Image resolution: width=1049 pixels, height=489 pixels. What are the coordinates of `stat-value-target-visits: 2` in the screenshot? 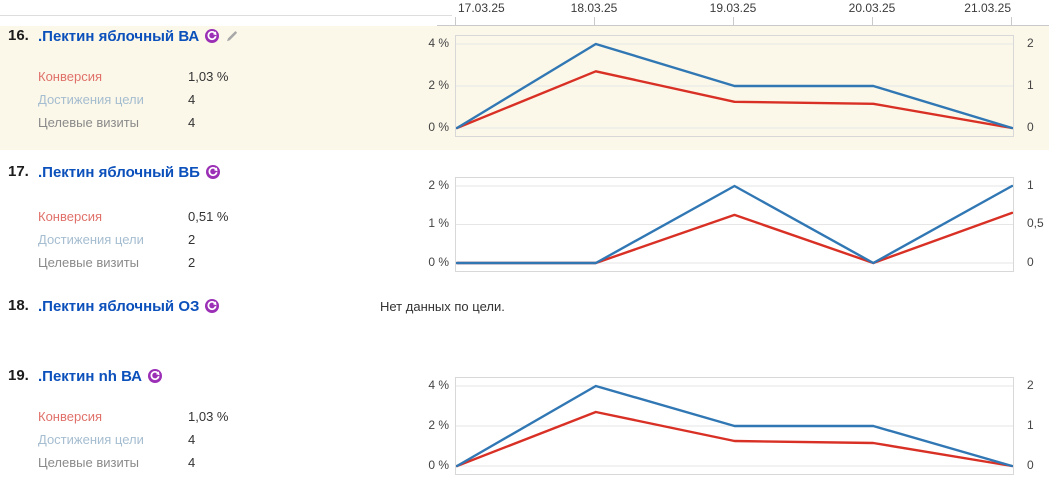 It's located at (192, 262).